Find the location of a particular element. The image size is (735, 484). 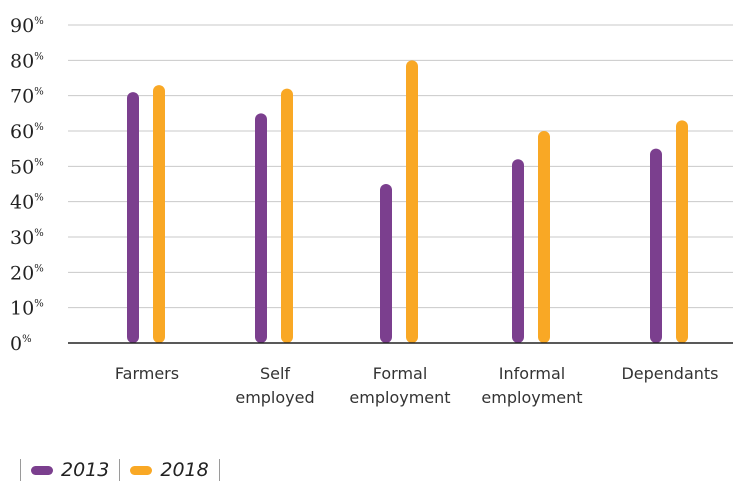

x-category-label: Formal employment is located at coordinates (399, 385).